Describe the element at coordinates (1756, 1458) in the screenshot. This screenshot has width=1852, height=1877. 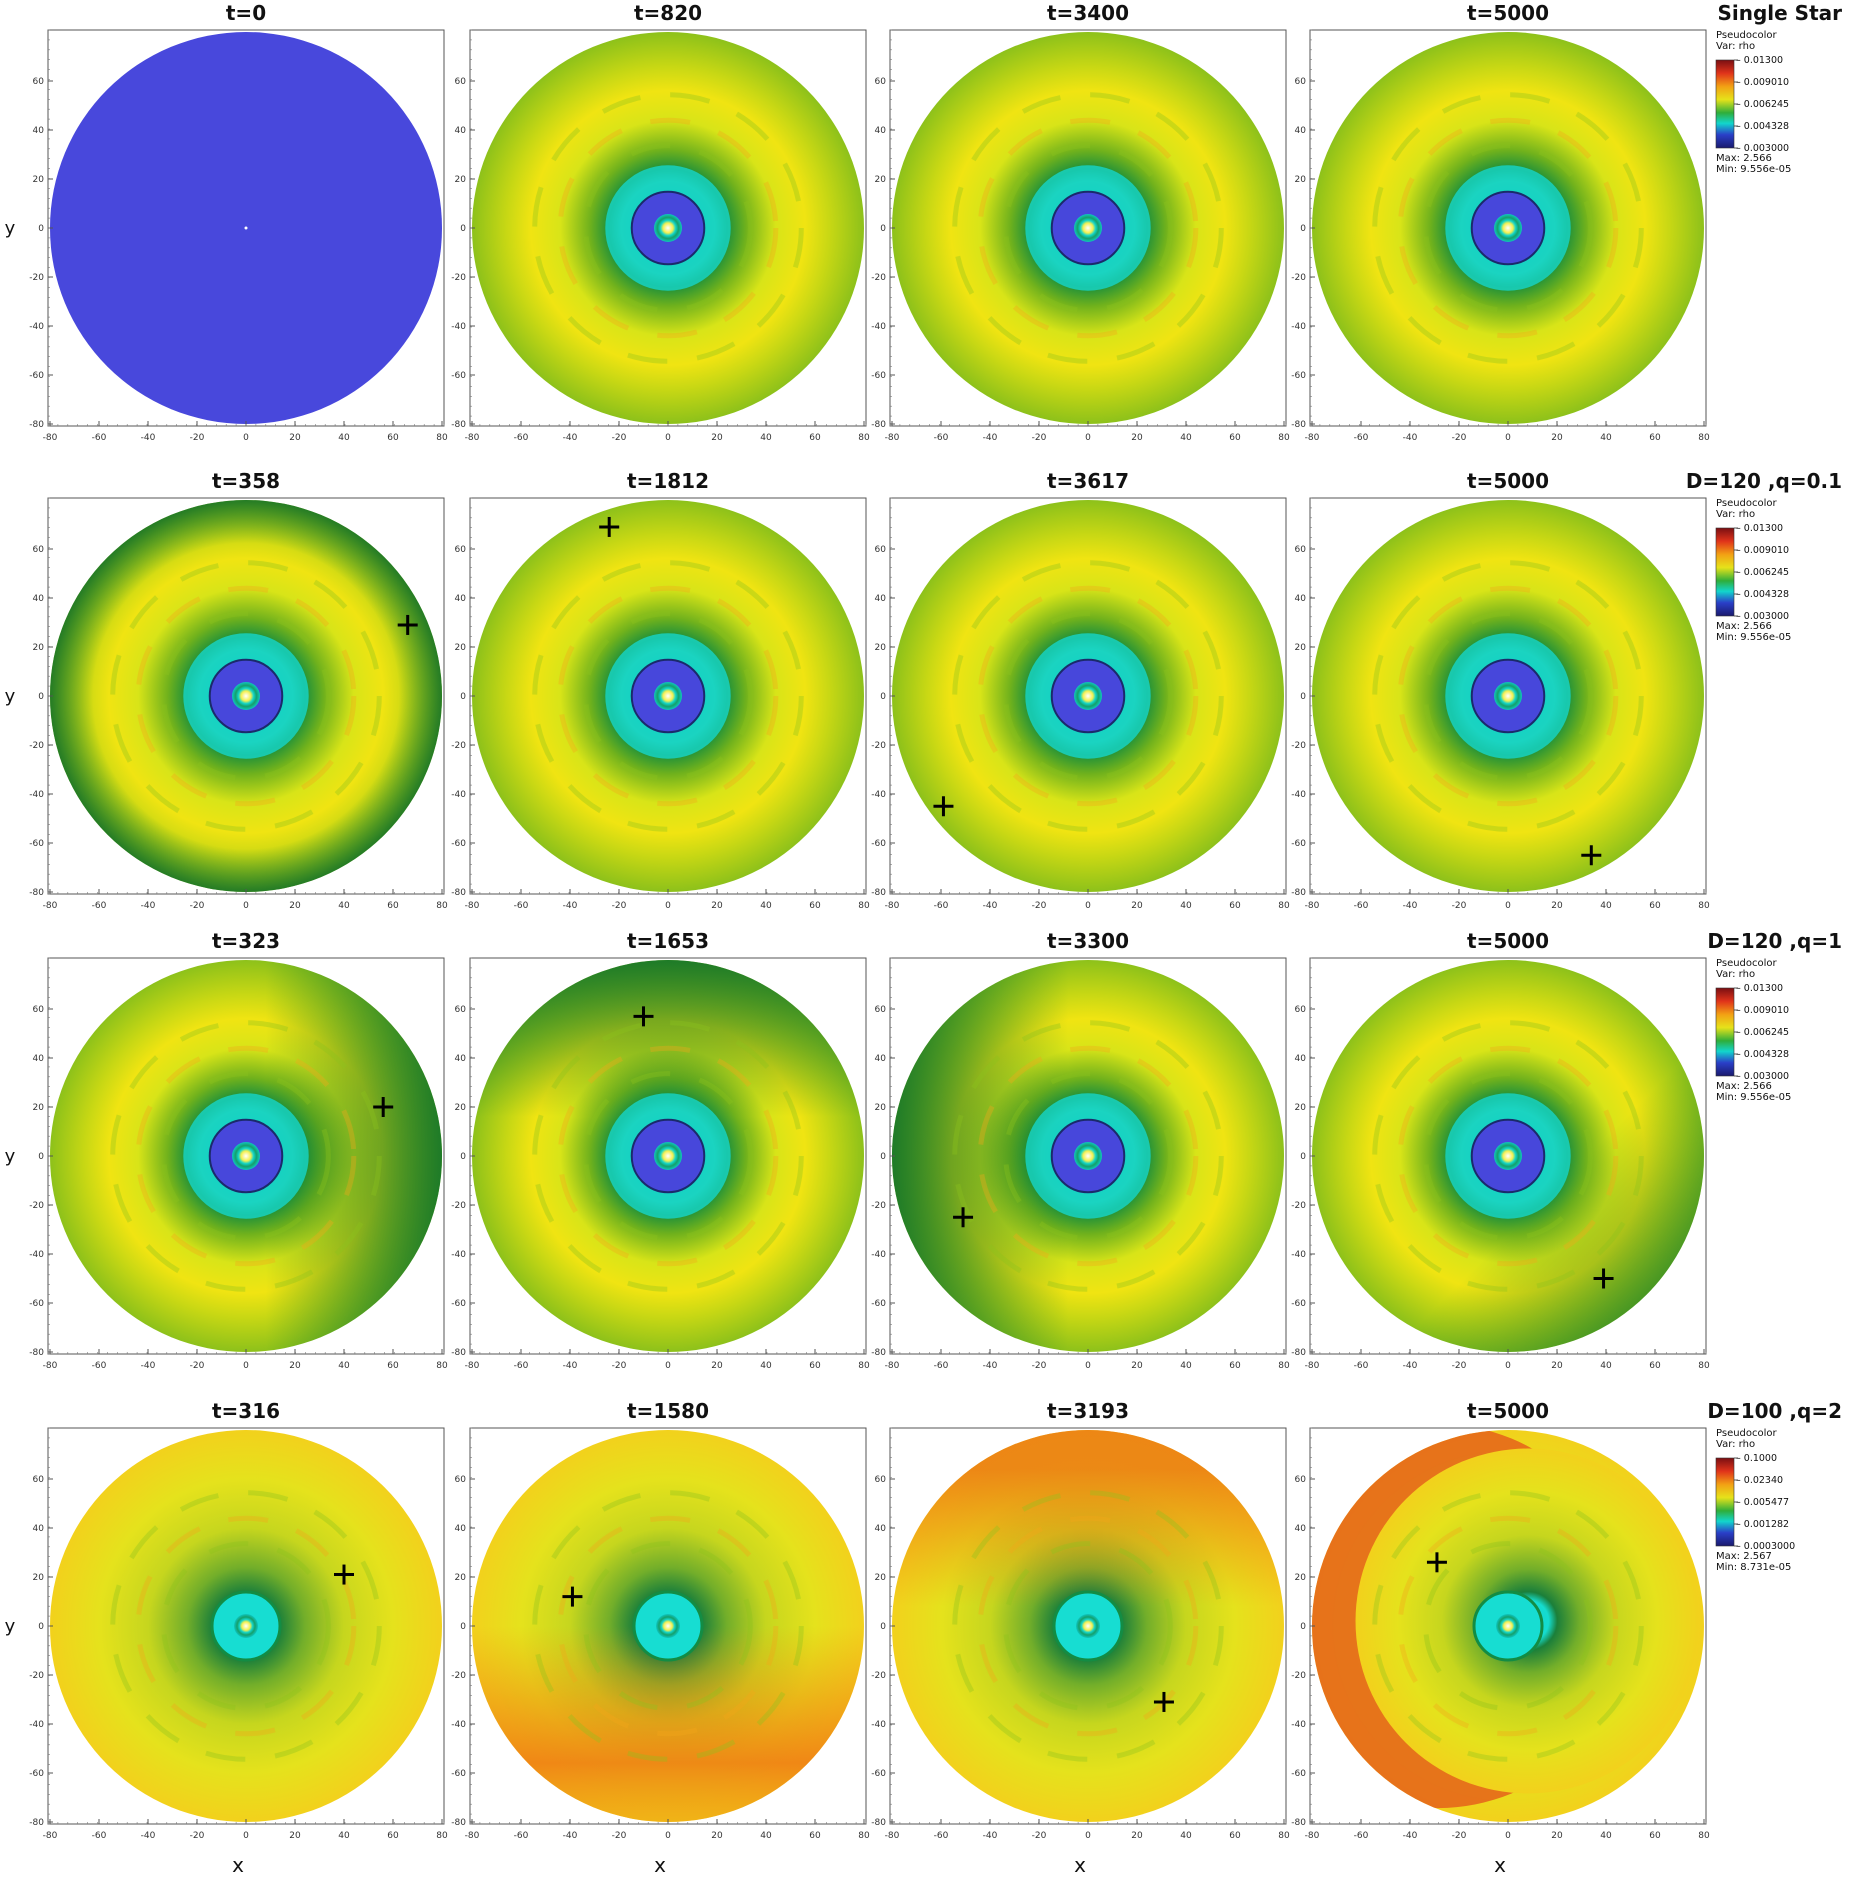
I see `colorbar-tick-label: – 0.1000` at that location.